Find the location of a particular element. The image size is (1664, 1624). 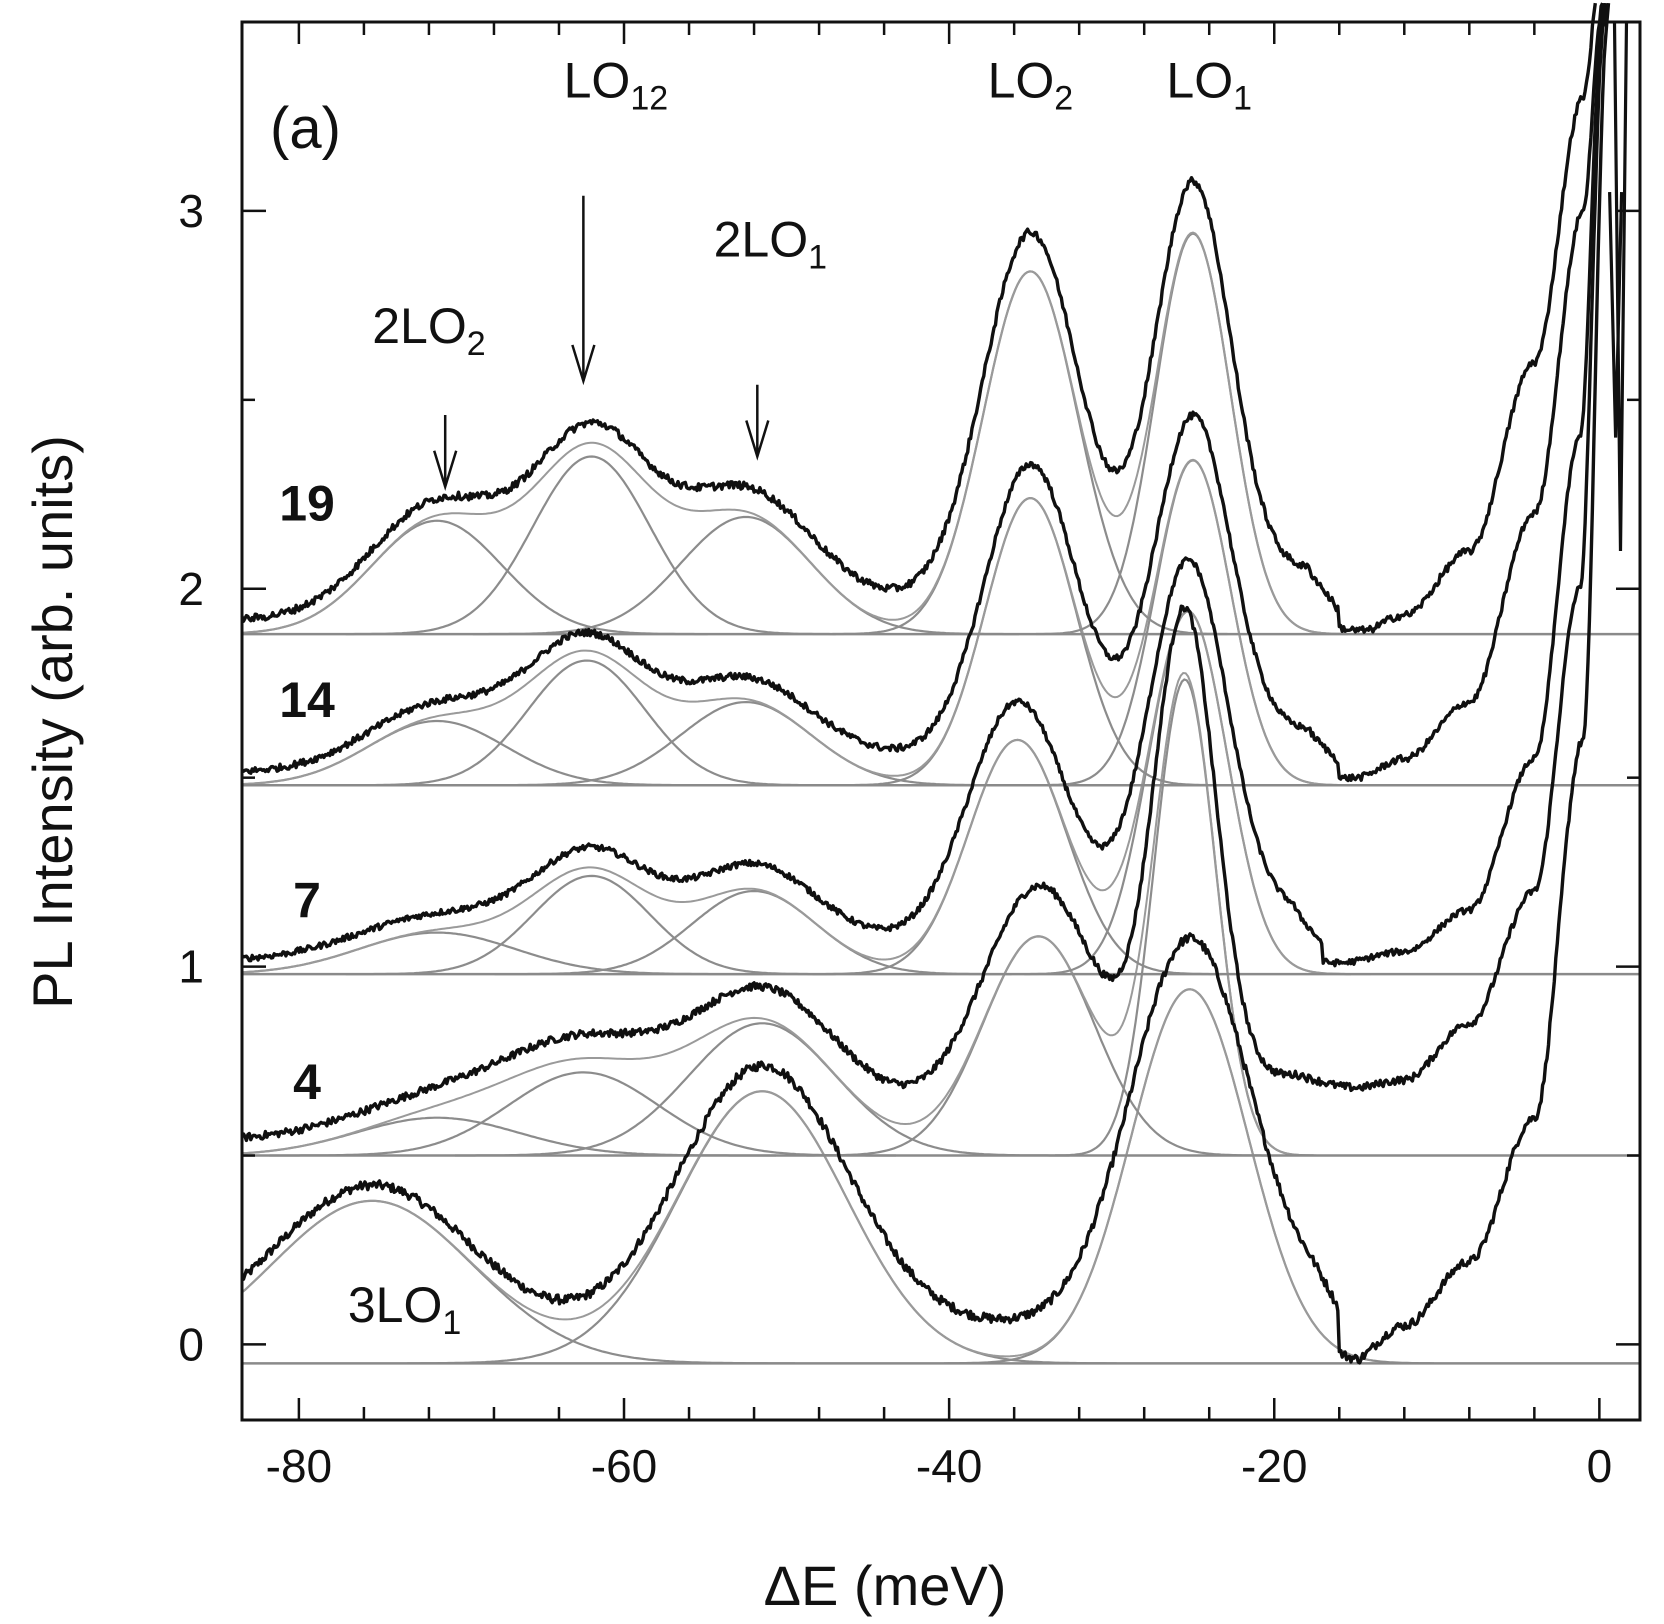

fit-7-2LO1 is located at coordinates (753, 932).